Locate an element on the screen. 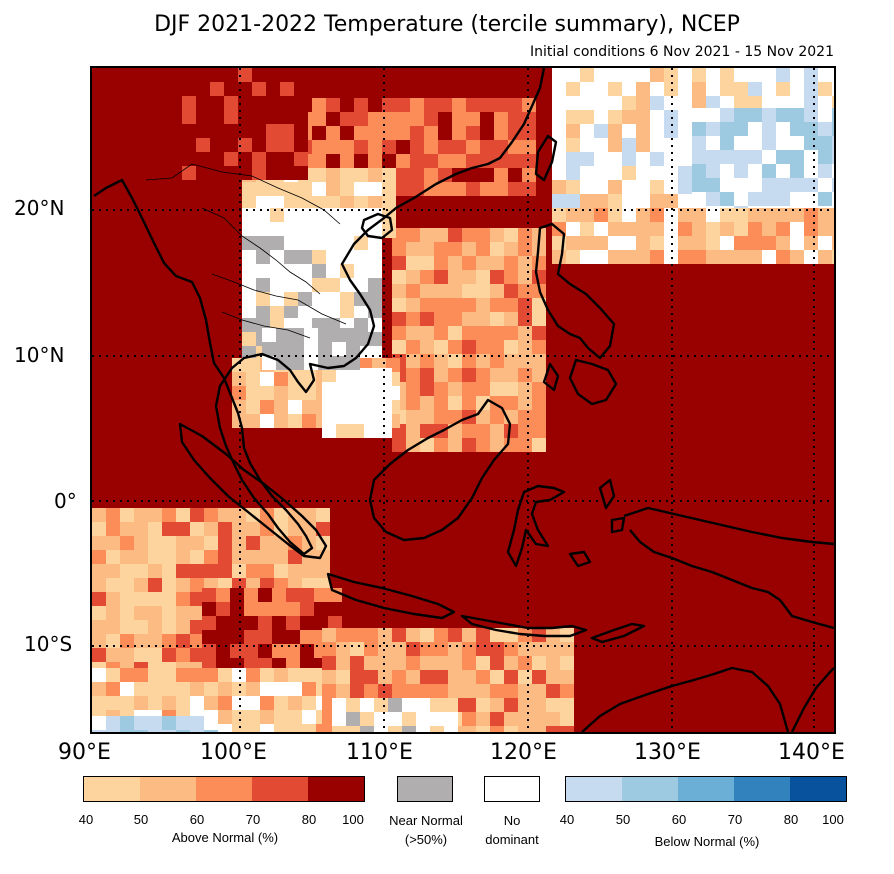 The image size is (894, 874). lon-label-110e: 110°E is located at coordinates (379, 752).